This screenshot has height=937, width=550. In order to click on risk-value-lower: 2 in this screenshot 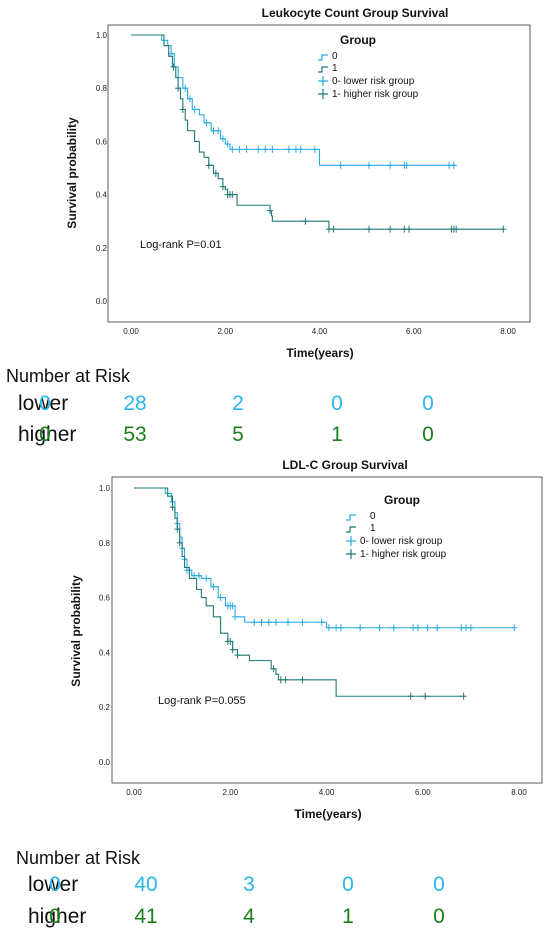, I will do `click(238, 403)`.